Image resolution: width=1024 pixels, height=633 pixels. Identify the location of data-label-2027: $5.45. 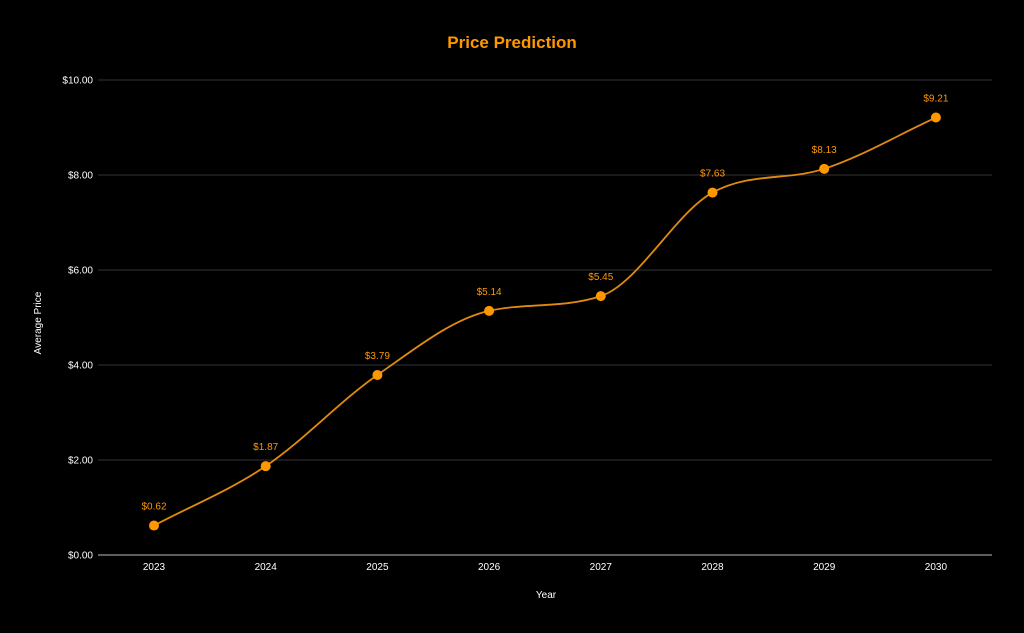
(600, 277).